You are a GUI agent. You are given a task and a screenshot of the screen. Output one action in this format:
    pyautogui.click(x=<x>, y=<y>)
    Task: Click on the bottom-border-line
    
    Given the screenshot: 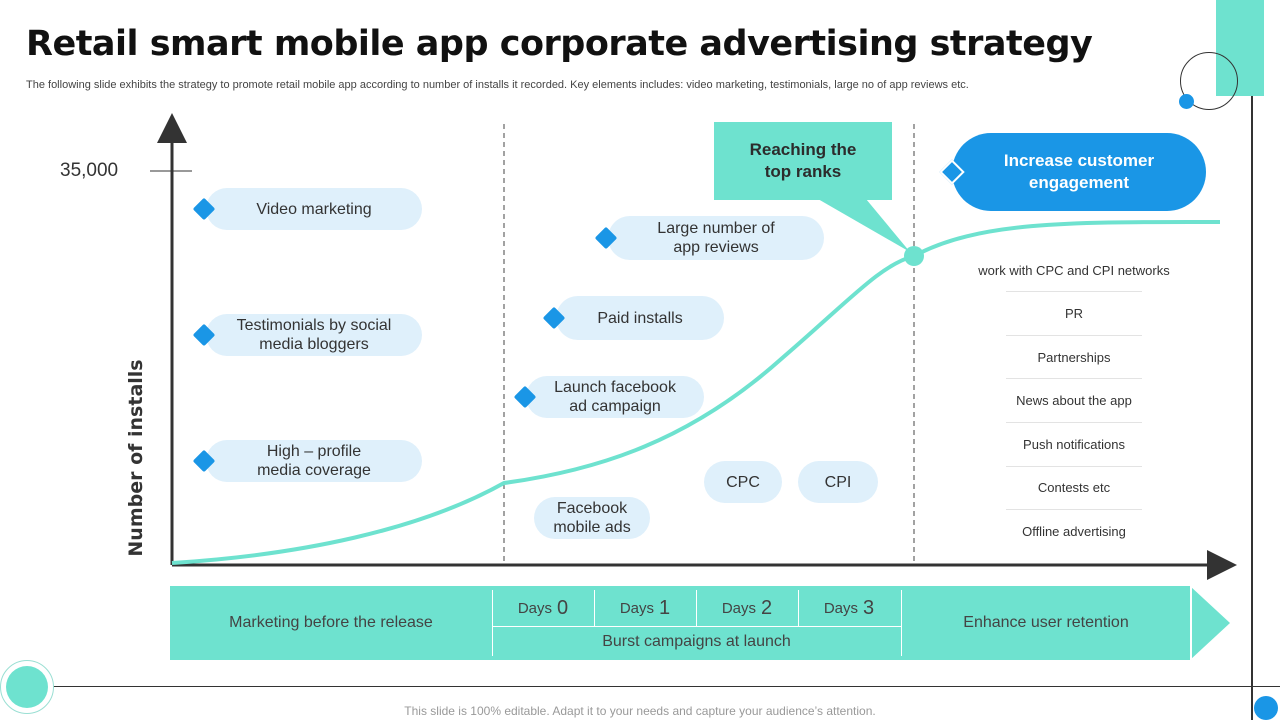 What is the action you would take?
    pyautogui.click(x=665, y=686)
    